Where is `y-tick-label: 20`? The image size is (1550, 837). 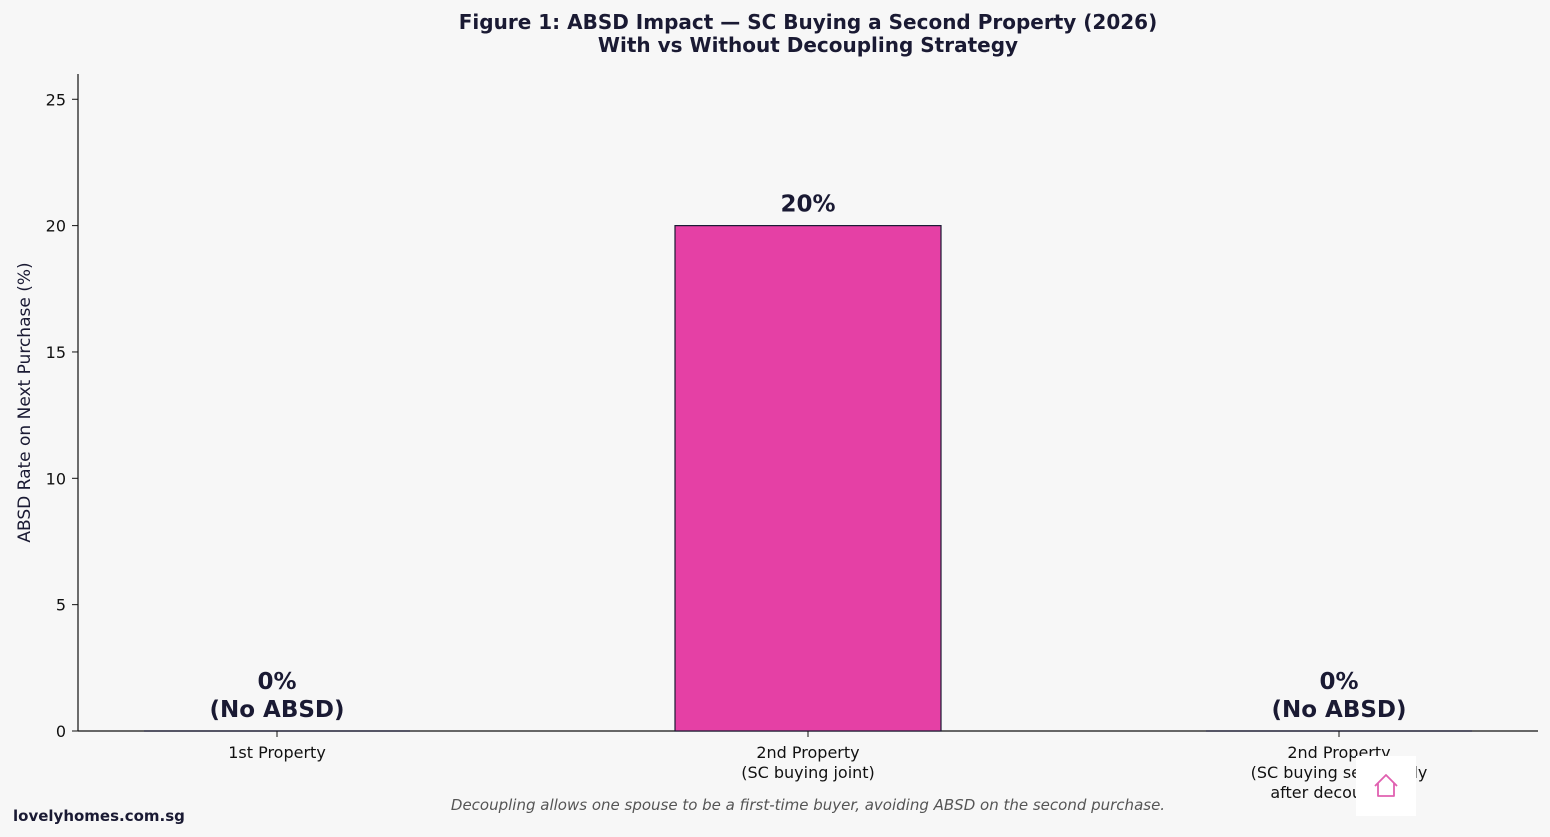
y-tick-label: 20 is located at coordinates (56, 226).